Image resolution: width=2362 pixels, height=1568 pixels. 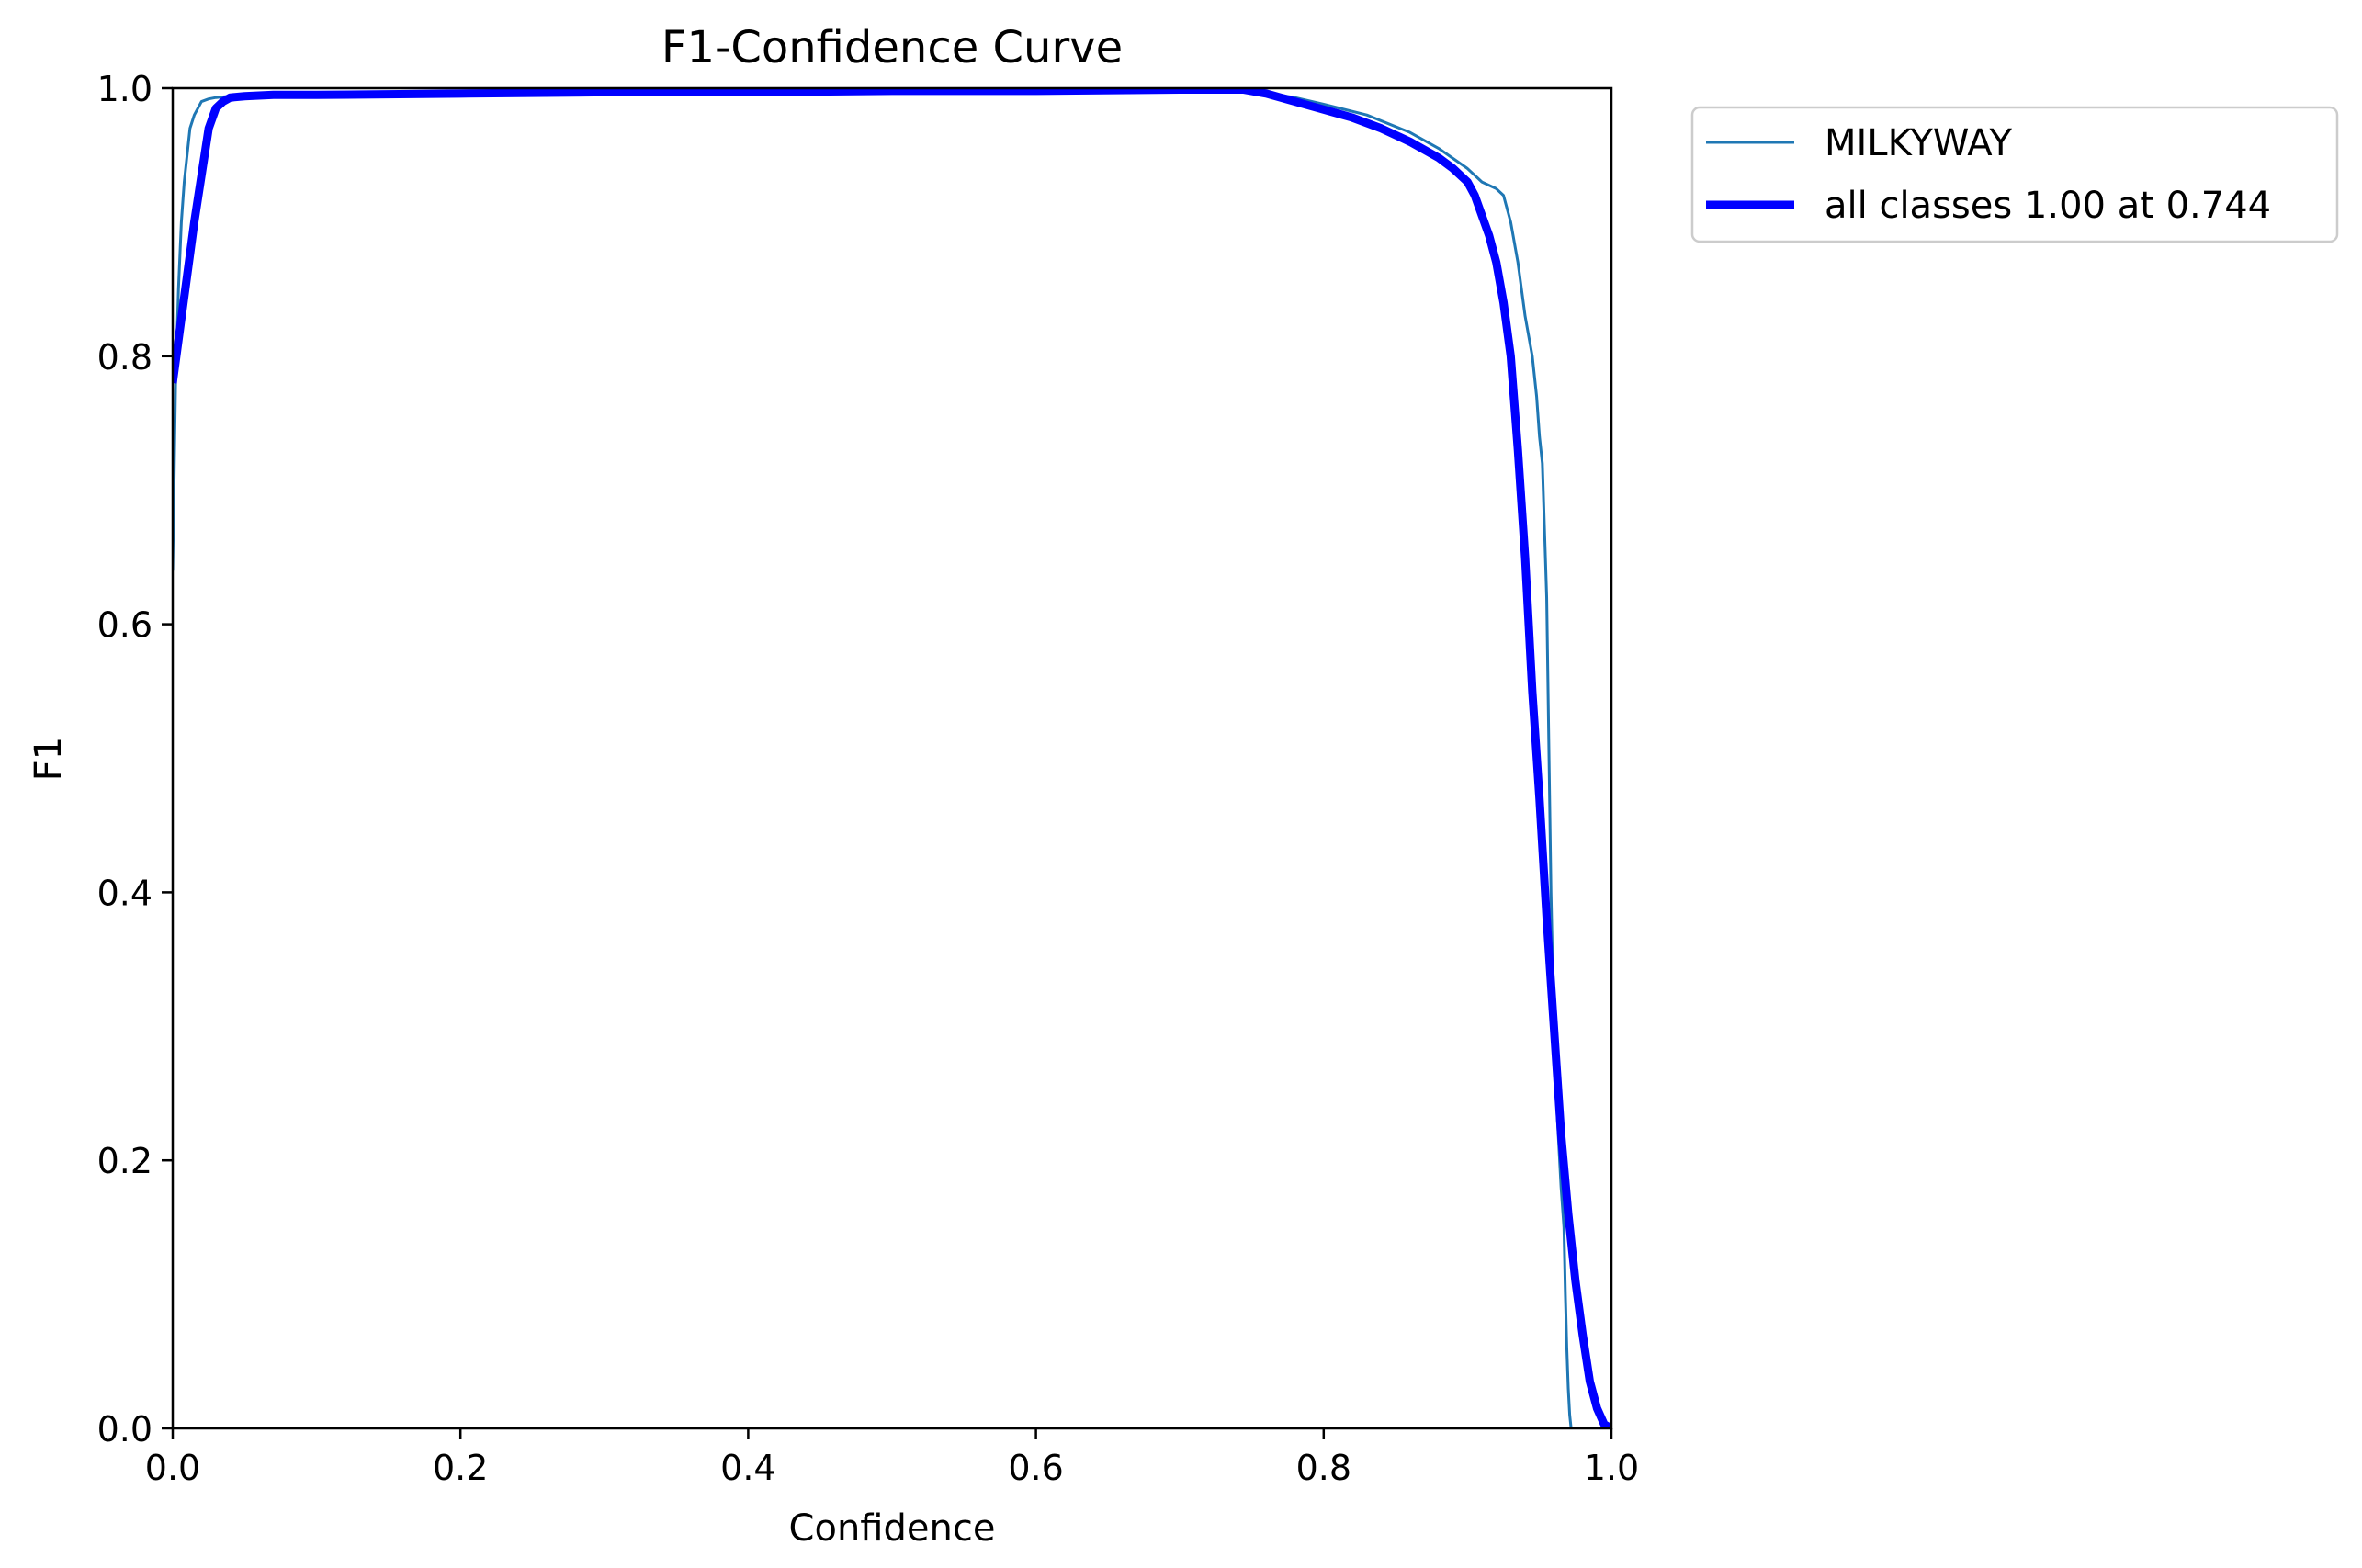 I want to click on x-tick-label: 0.6, so click(x=1035, y=1468).